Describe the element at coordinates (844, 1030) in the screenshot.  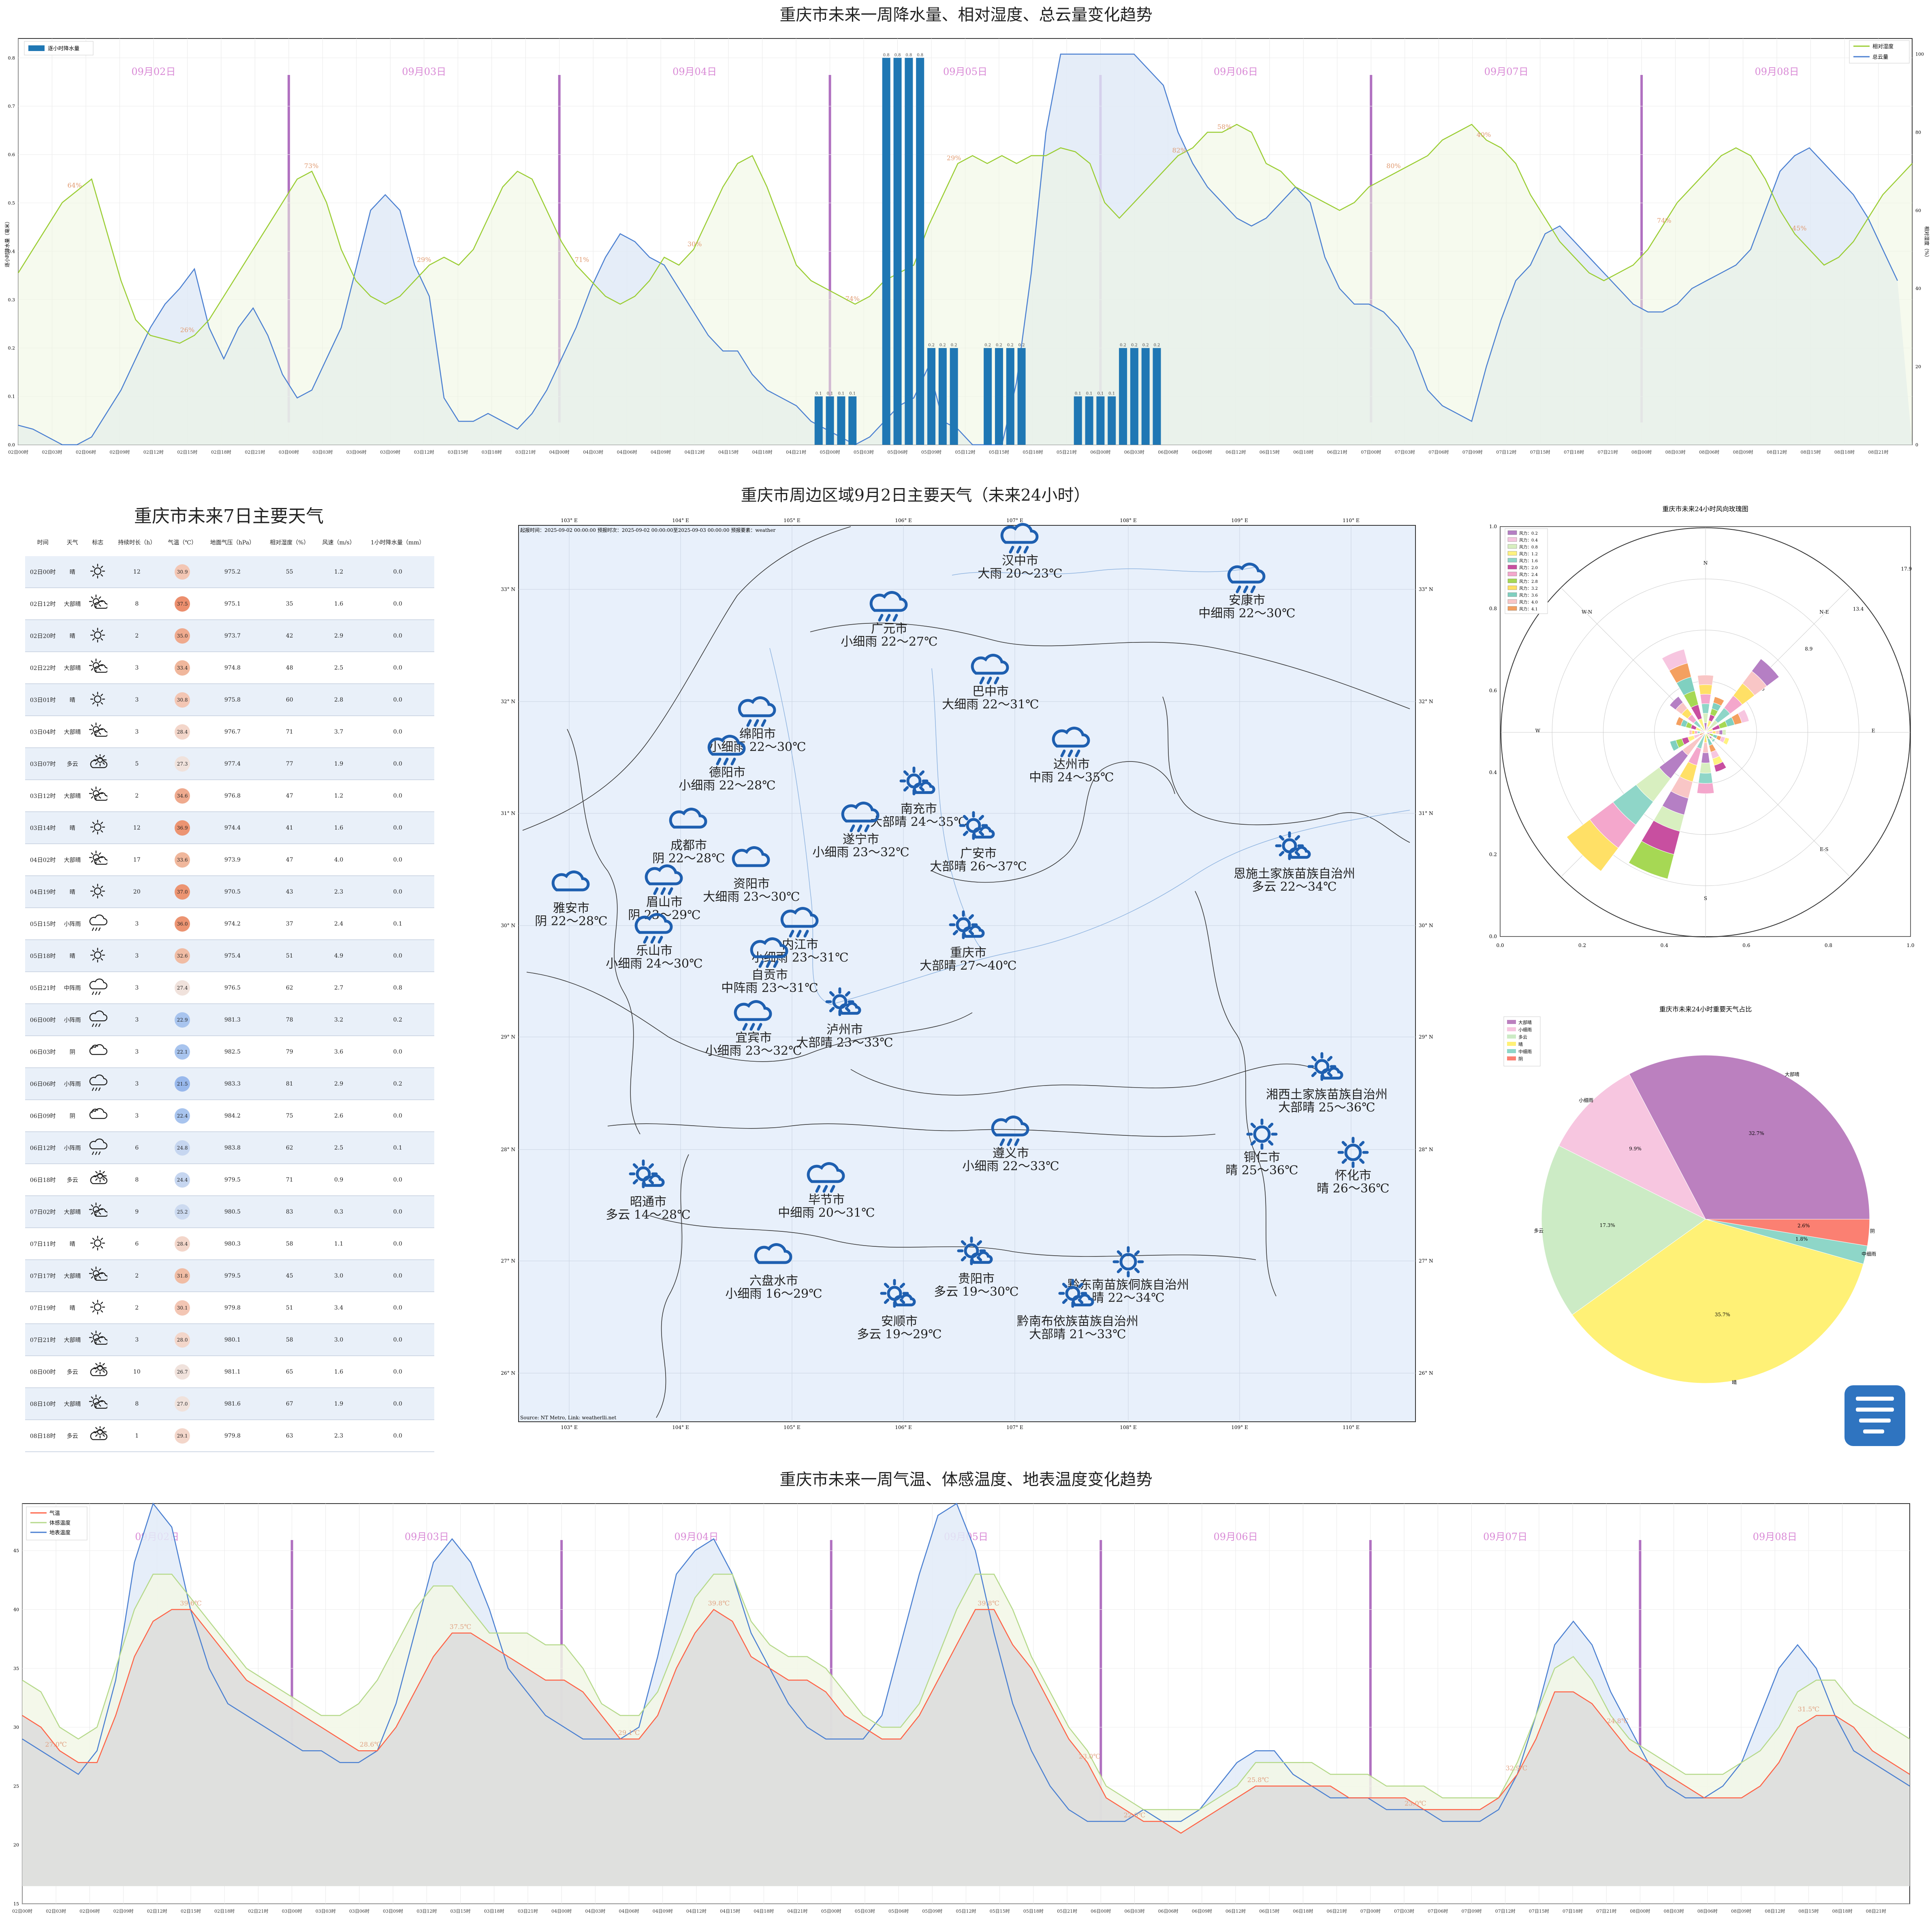
I see `map-city-name: 泸州市` at that location.